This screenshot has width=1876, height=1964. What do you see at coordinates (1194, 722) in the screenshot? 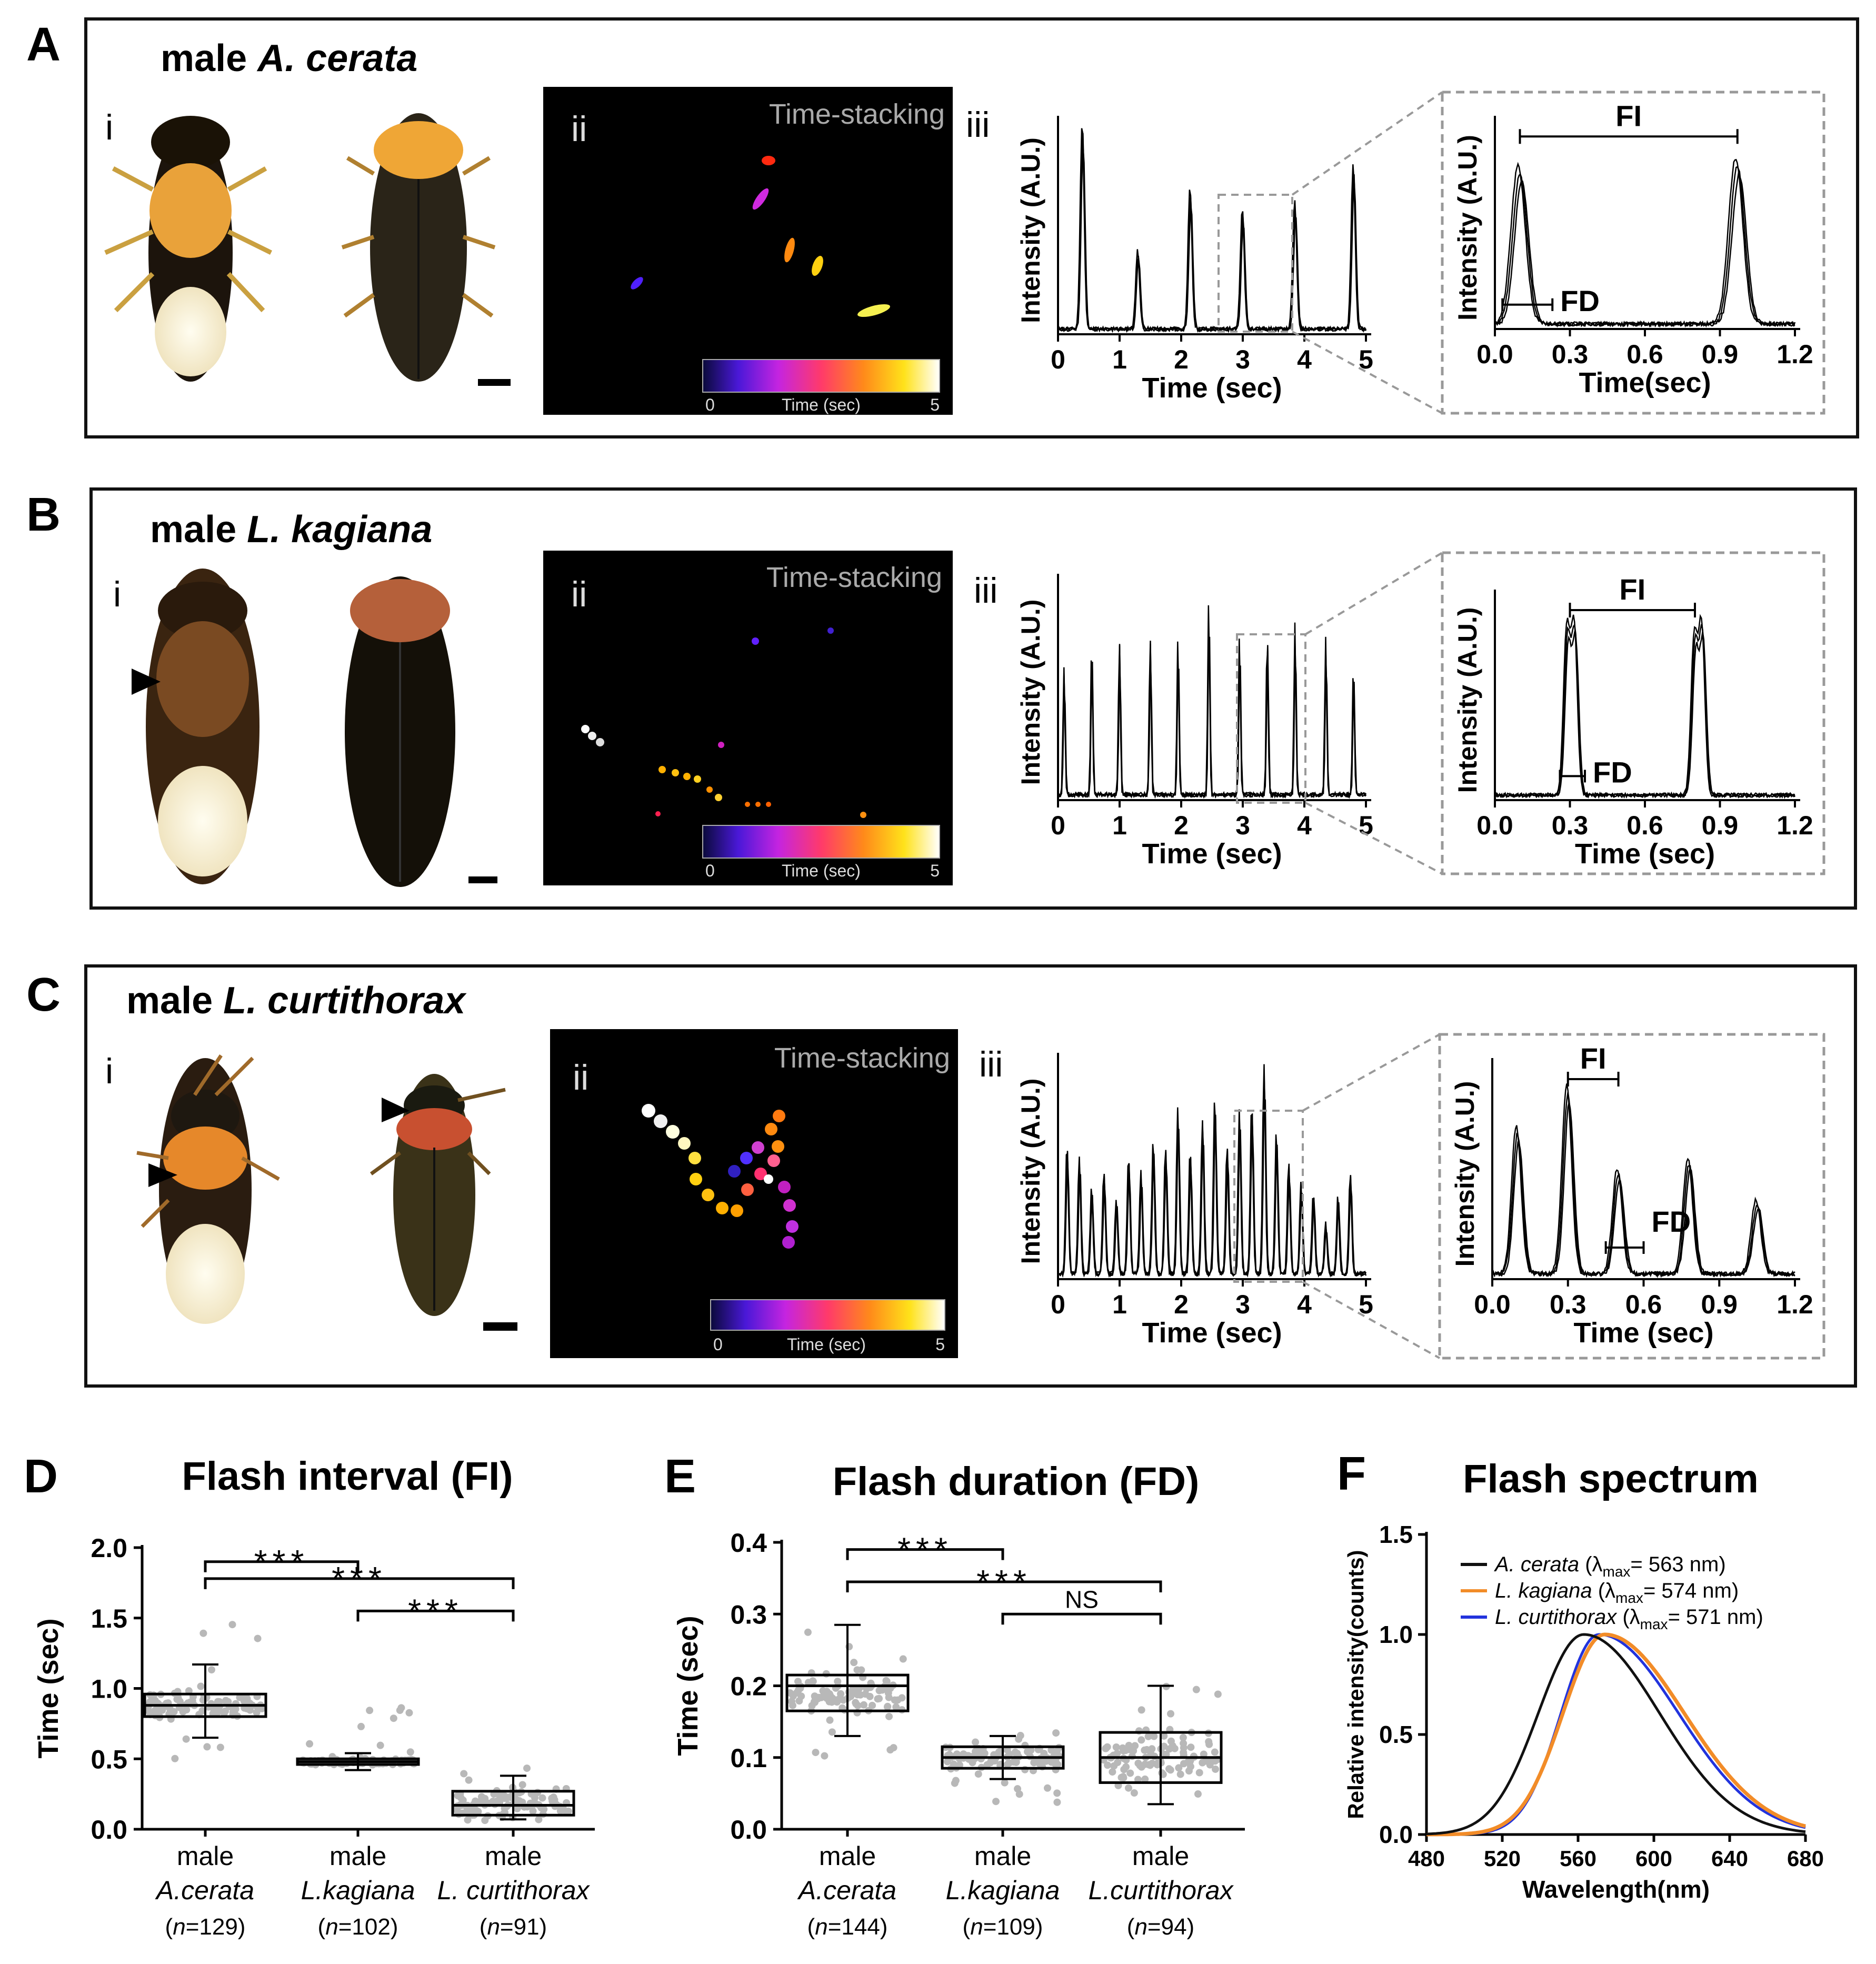
I see `trace-B: 0 1 2 3 4 5 Time (sec) Intensity (A.U.)` at bounding box center [1194, 722].